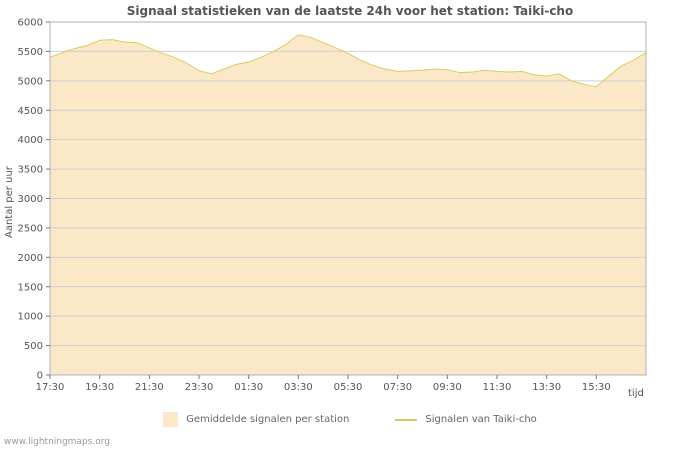  Describe the element at coordinates (50, 387) in the screenshot. I see `svg-text: 17:30` at that location.